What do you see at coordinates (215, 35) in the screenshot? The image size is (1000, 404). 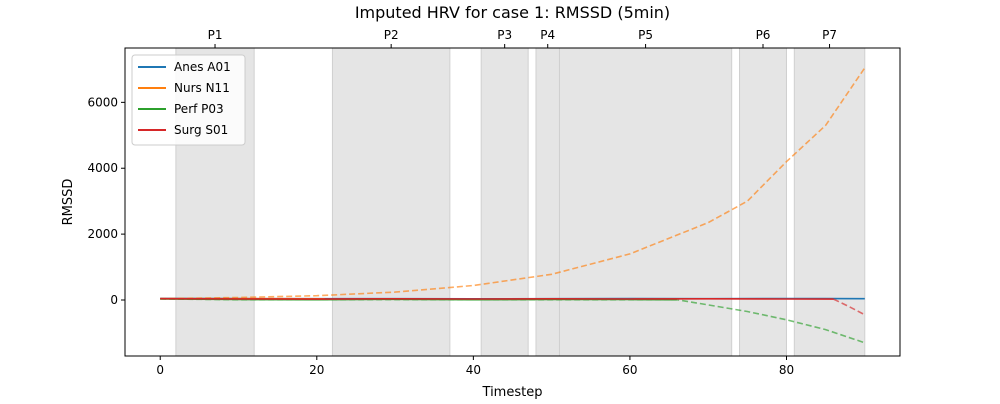 I see `phase-label-p1: P1` at bounding box center [215, 35].